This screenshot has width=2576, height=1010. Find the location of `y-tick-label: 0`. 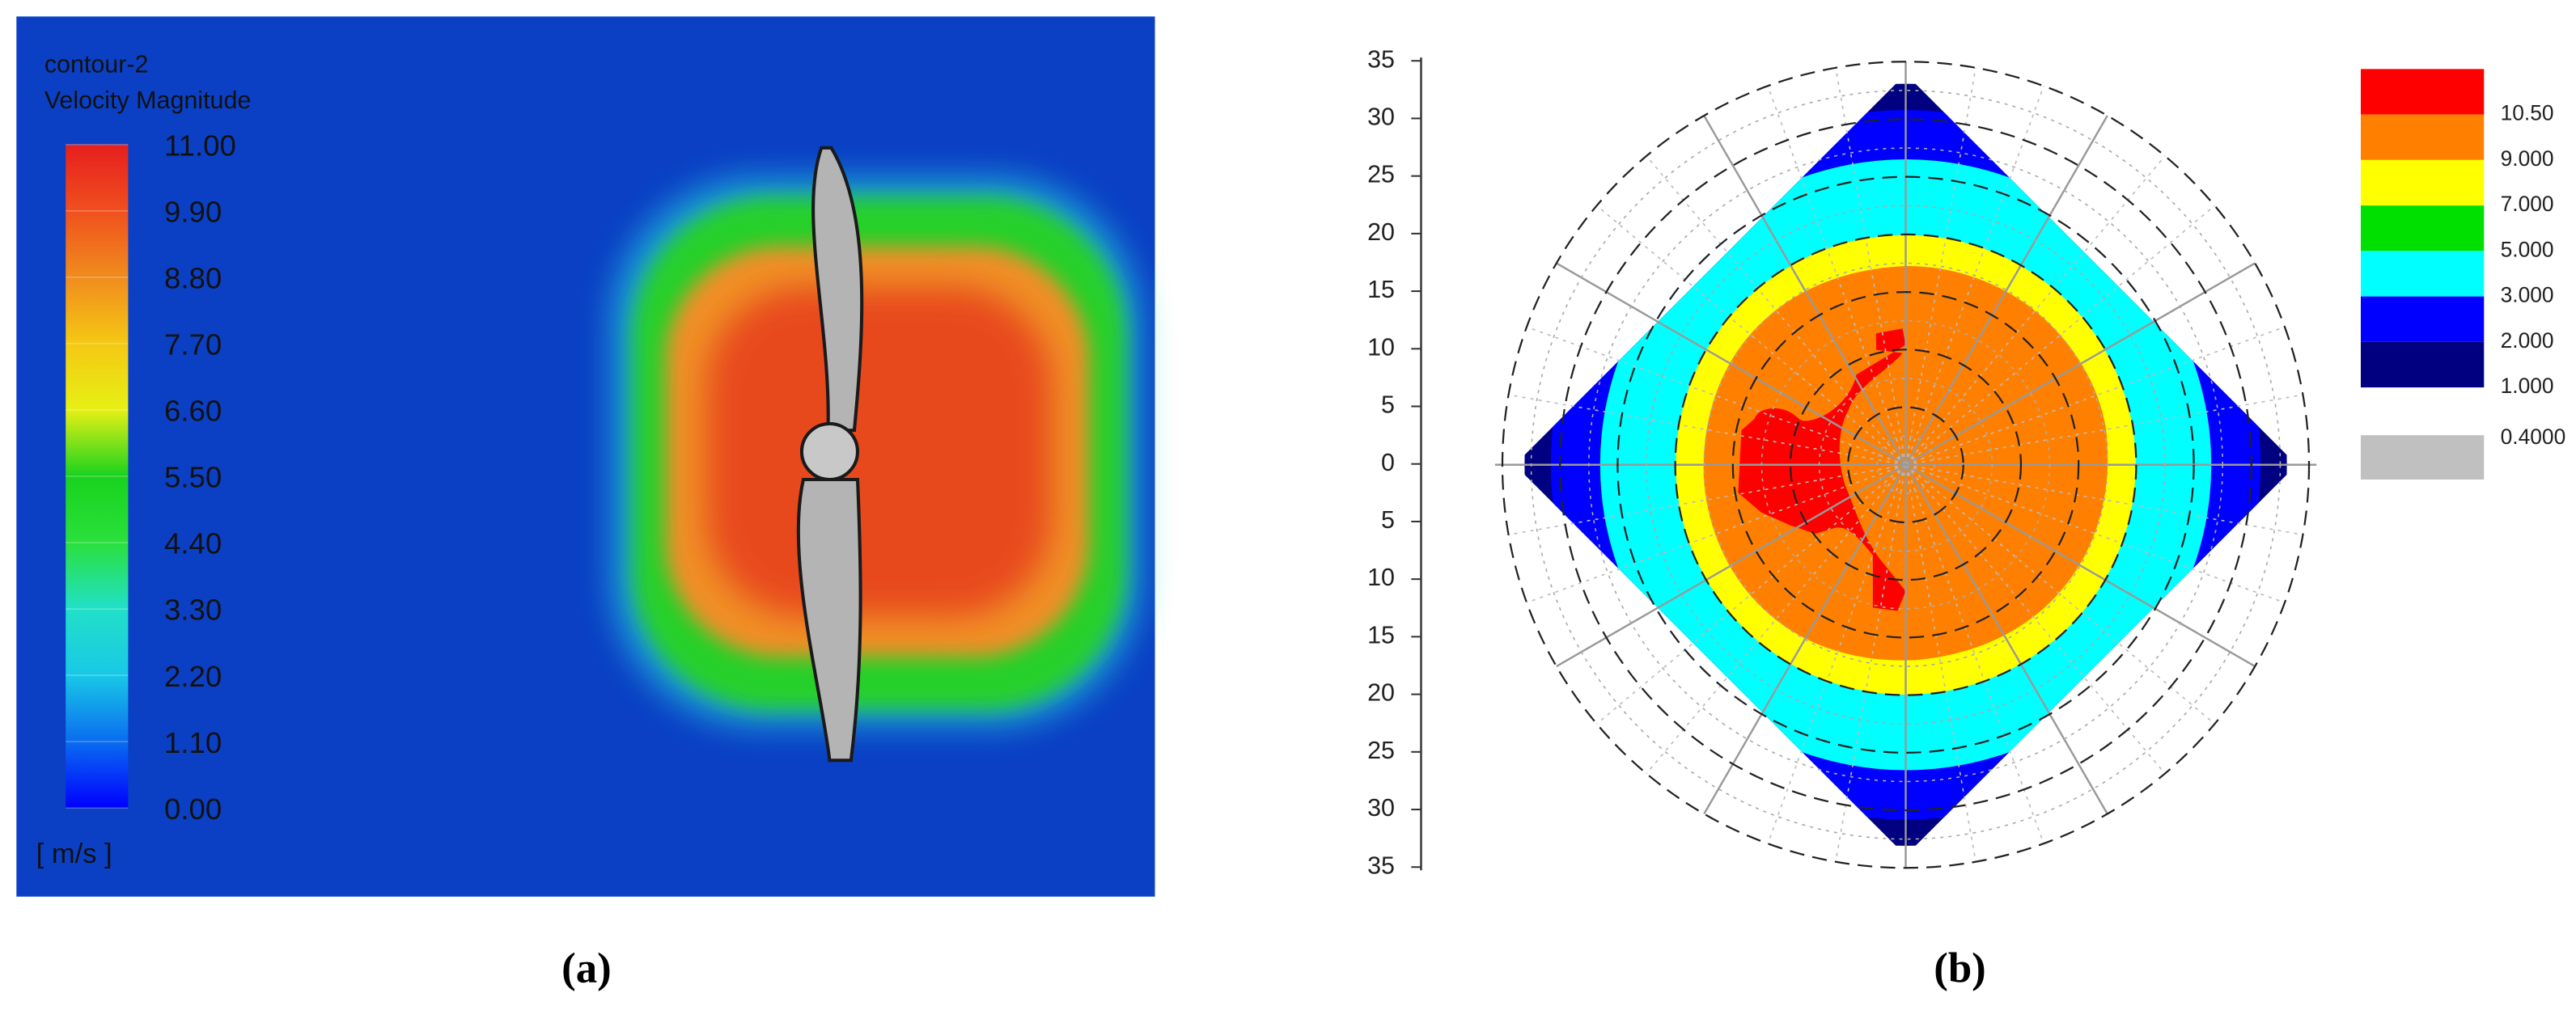

y-tick-label: 0 is located at coordinates (1388, 462).